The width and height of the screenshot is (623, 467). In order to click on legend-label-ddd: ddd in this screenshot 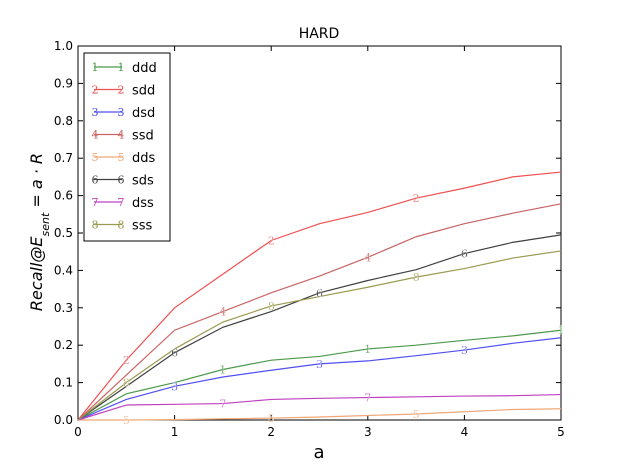, I will do `click(144, 68)`.